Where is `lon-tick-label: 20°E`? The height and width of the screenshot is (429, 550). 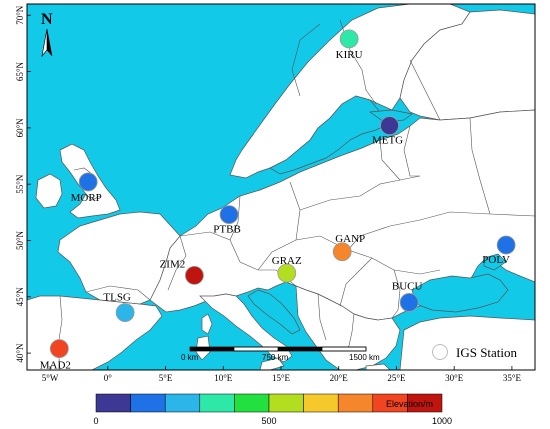
lon-tick-label: 20°E is located at coordinates (339, 378).